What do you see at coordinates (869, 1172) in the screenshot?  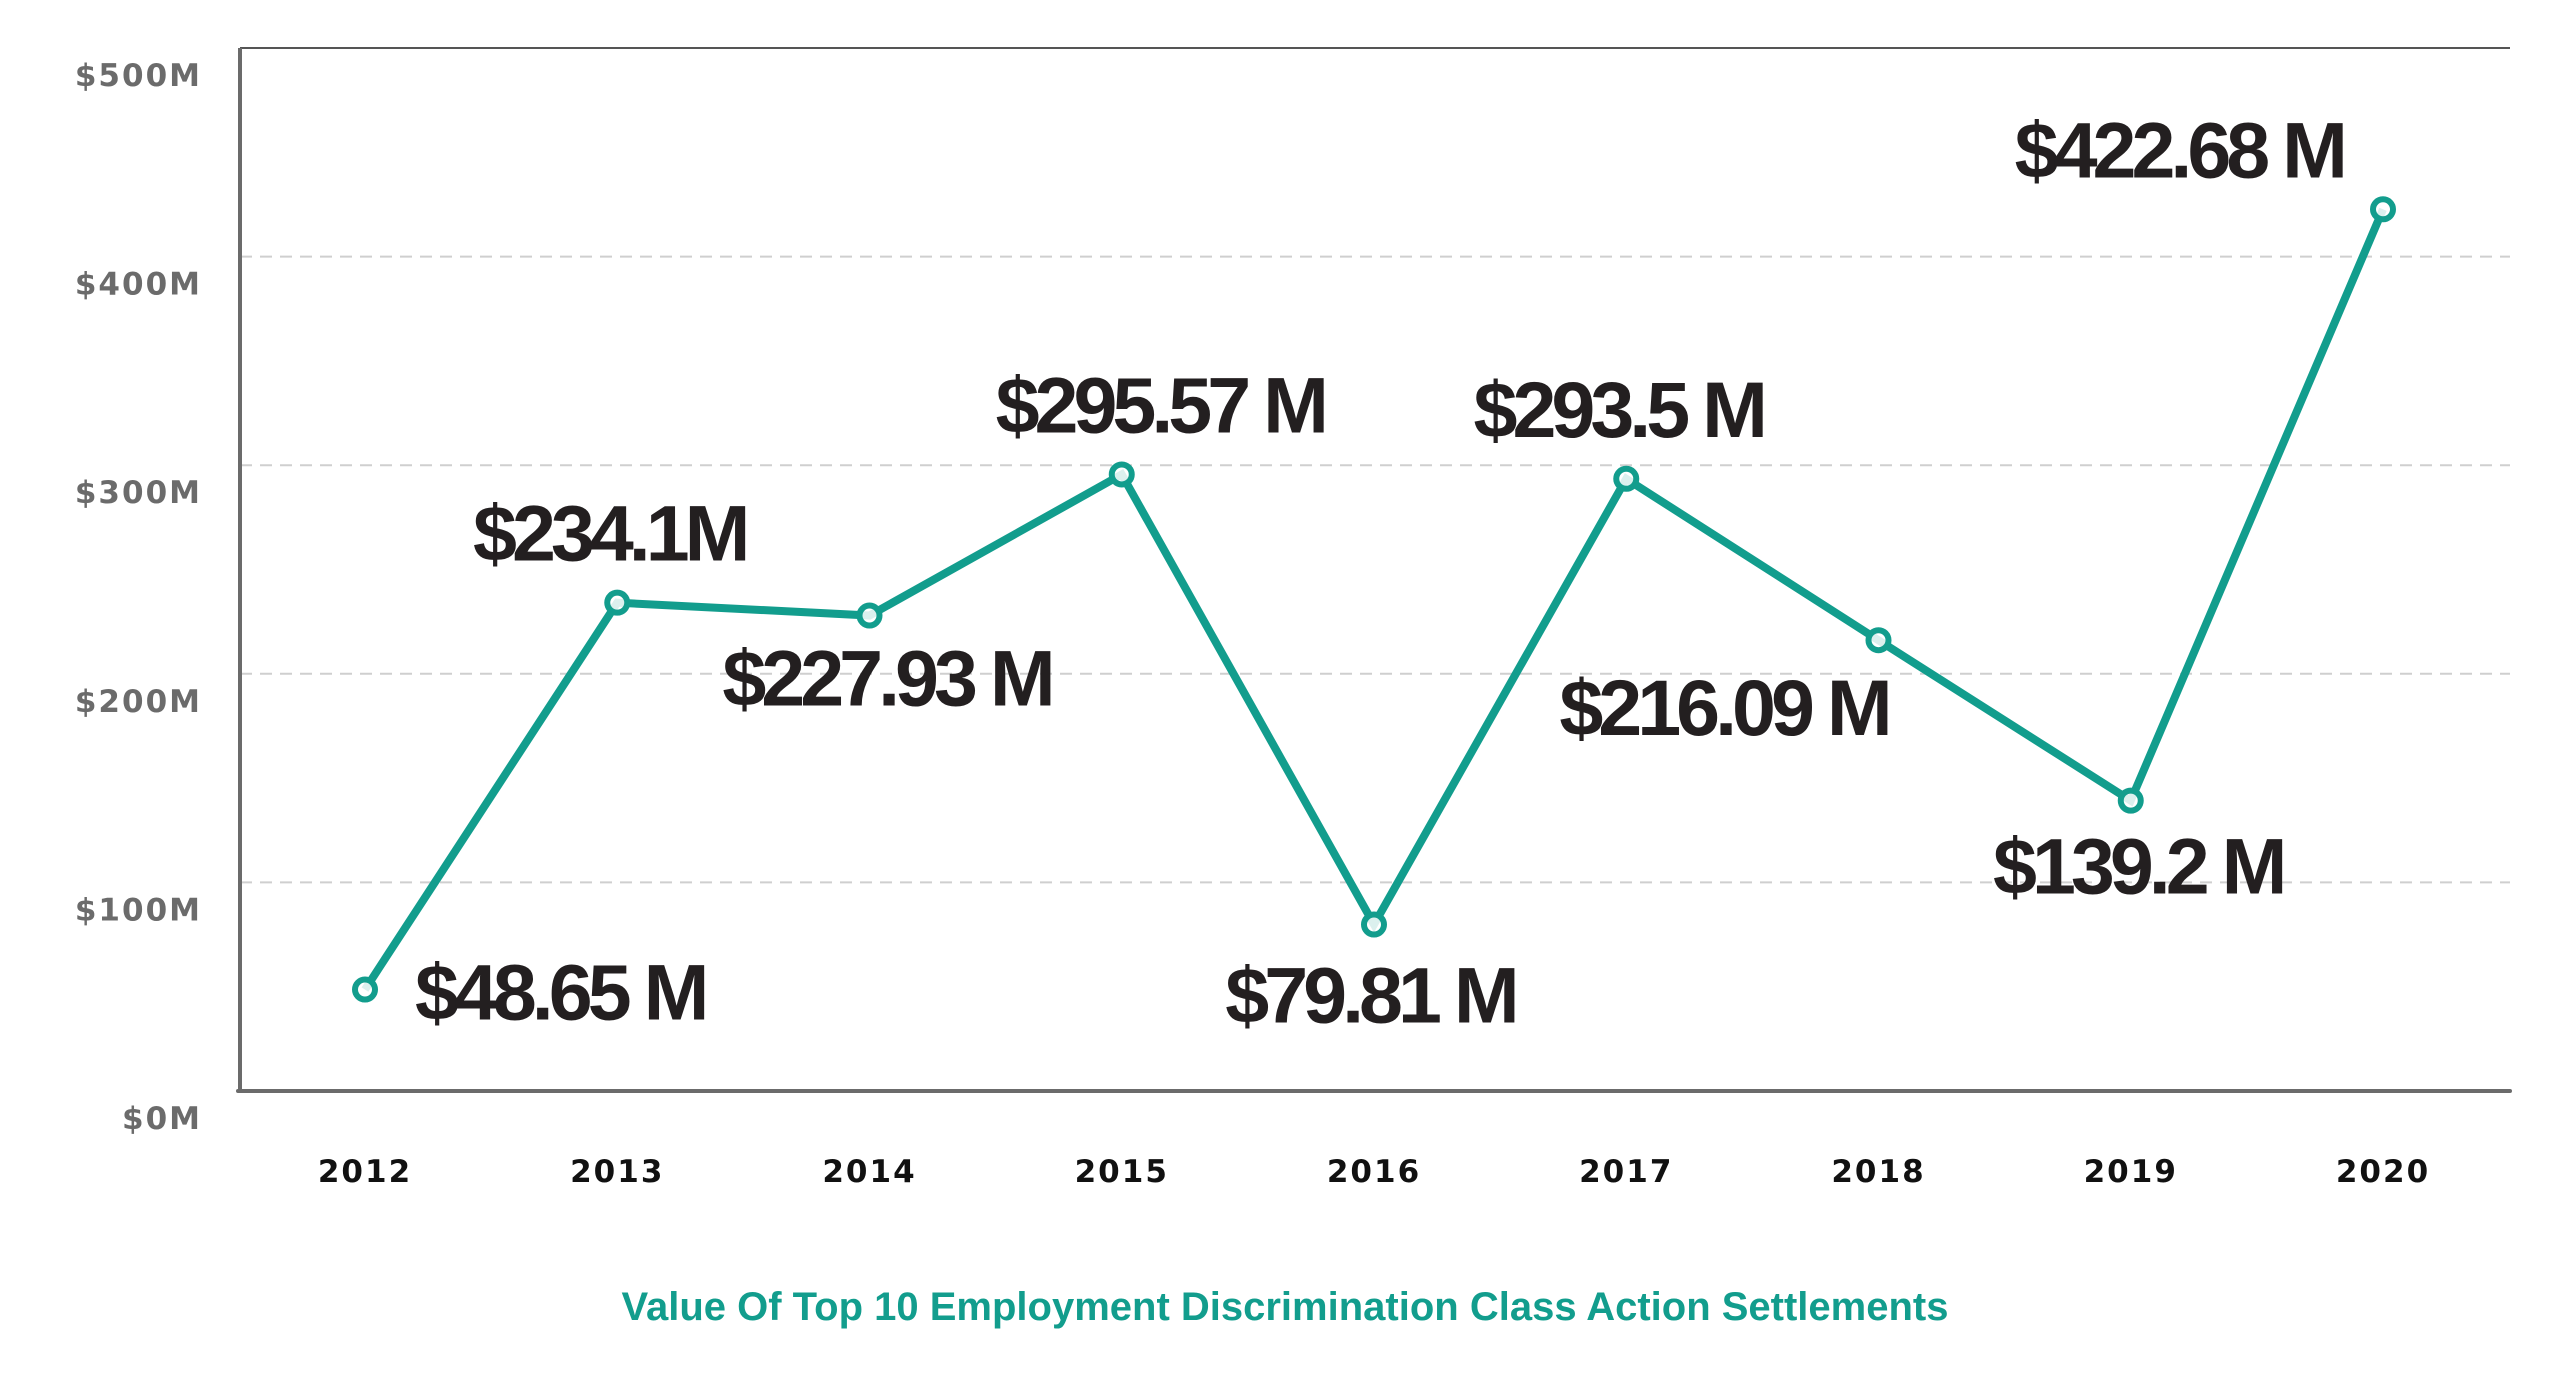 I see `x-tick-label: 2014` at bounding box center [869, 1172].